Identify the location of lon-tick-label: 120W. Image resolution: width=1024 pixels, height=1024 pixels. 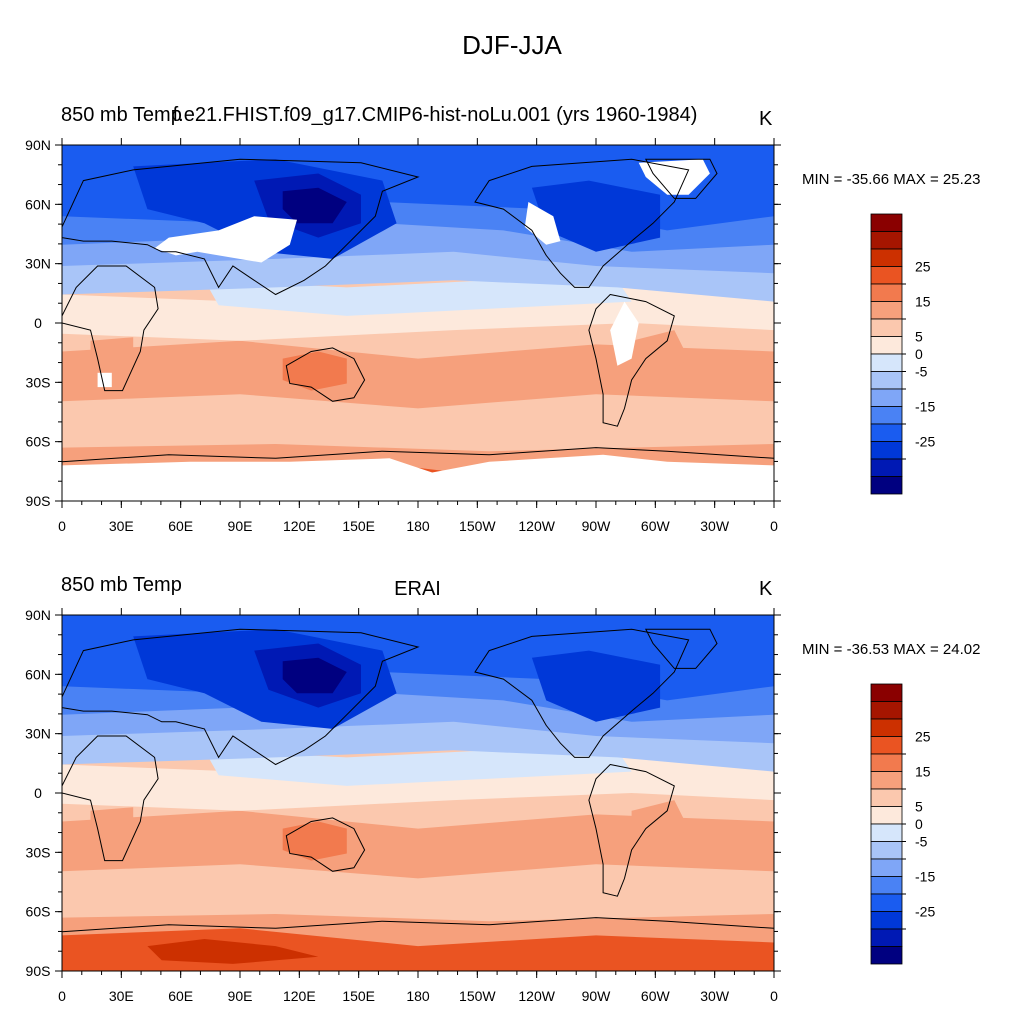
(536, 996).